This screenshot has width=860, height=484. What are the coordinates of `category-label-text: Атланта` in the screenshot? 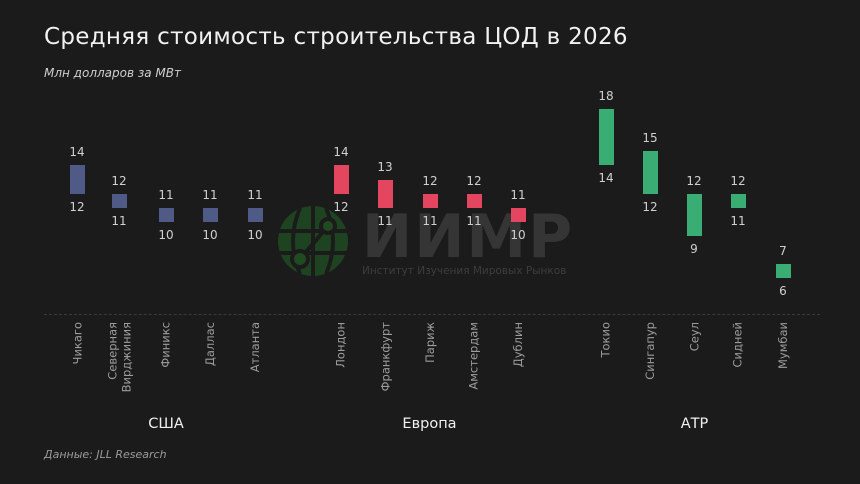 It's located at (255, 347).